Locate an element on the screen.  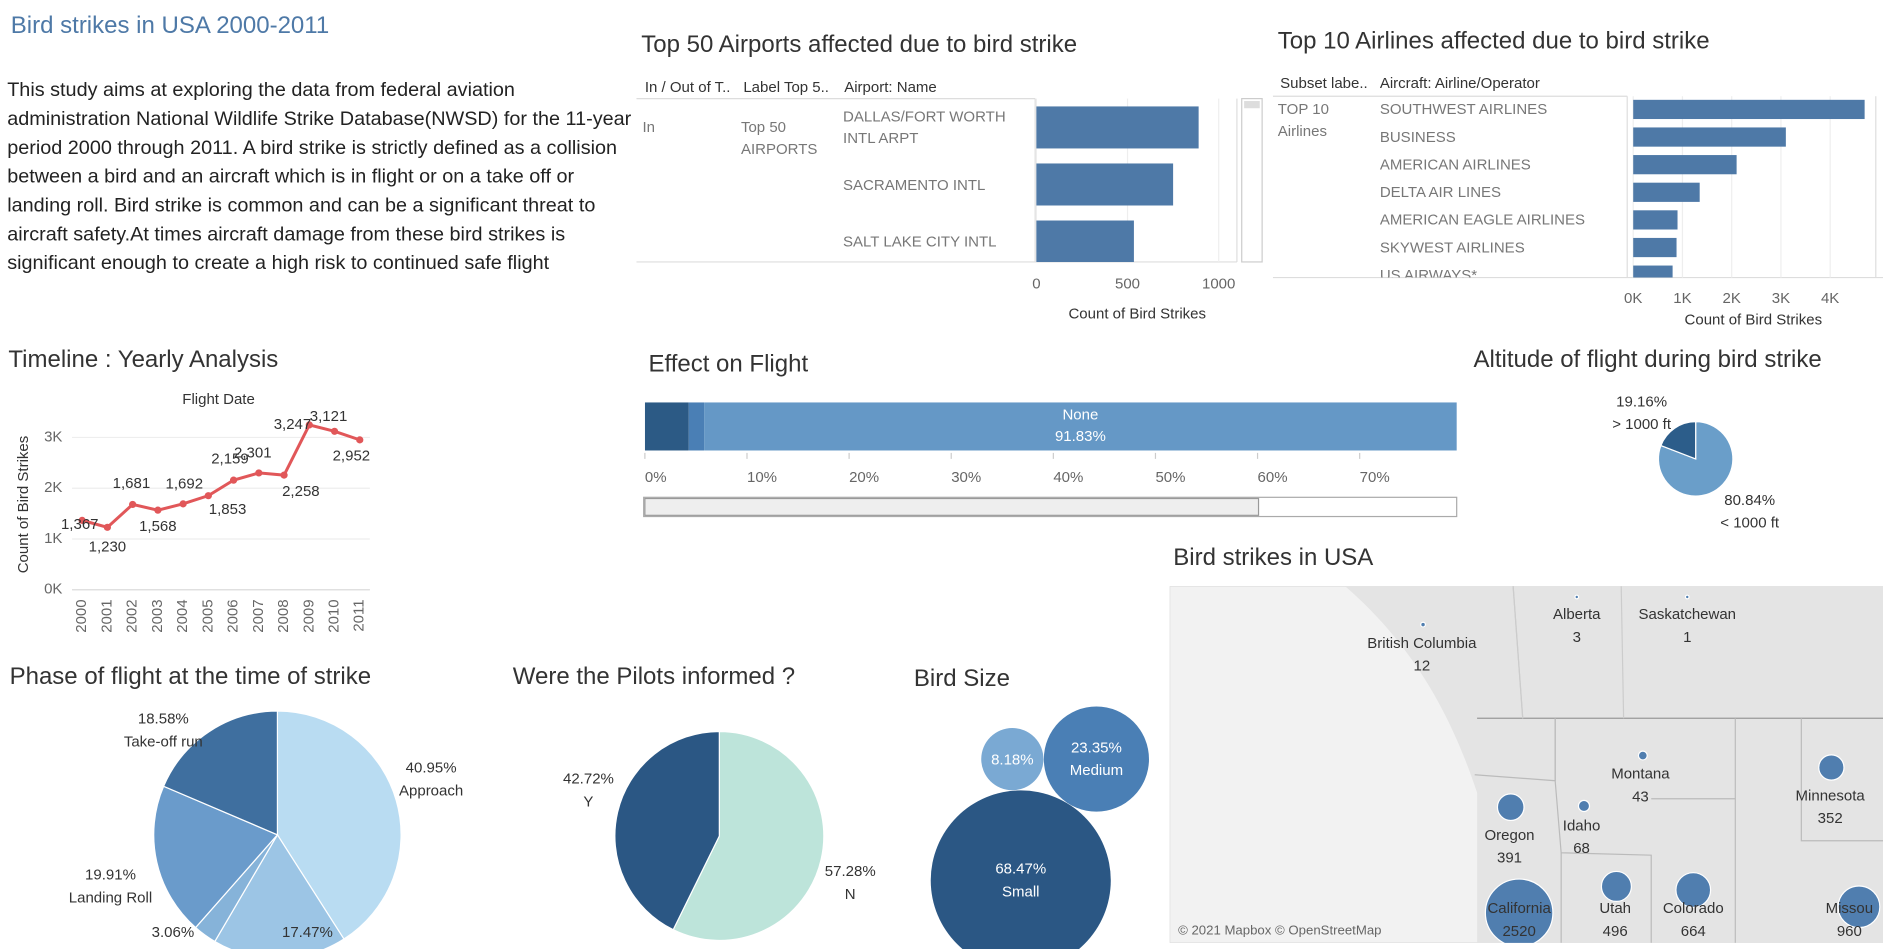
y-tick-label: 0K is located at coordinates (53, 589).